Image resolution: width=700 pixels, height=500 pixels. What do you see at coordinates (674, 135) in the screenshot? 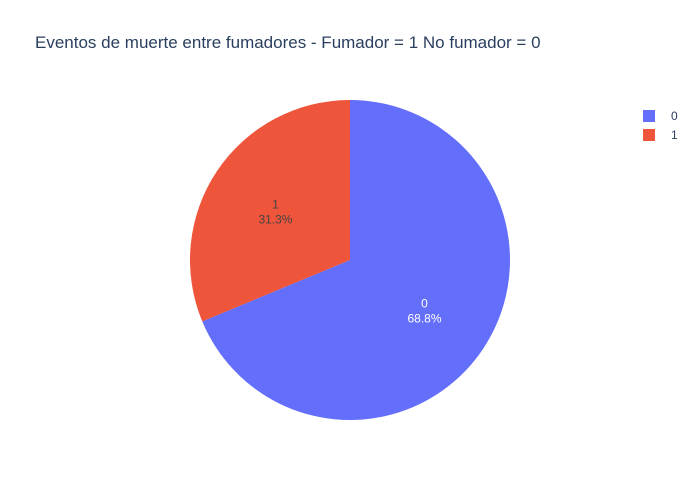
I see `legend-label-1: 1` at bounding box center [674, 135].